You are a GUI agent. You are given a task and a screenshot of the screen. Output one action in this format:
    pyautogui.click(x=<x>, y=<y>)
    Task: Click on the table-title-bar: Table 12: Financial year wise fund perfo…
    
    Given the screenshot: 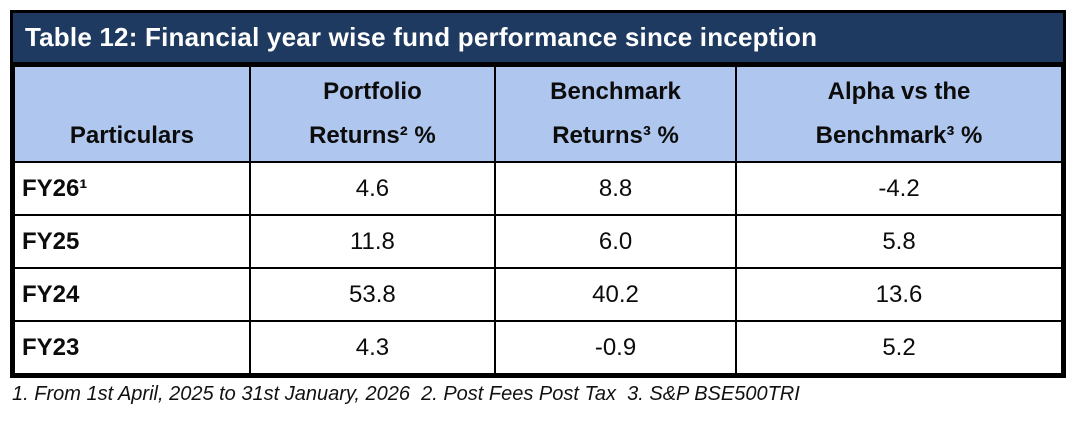 What is the action you would take?
    pyautogui.click(x=538, y=39)
    